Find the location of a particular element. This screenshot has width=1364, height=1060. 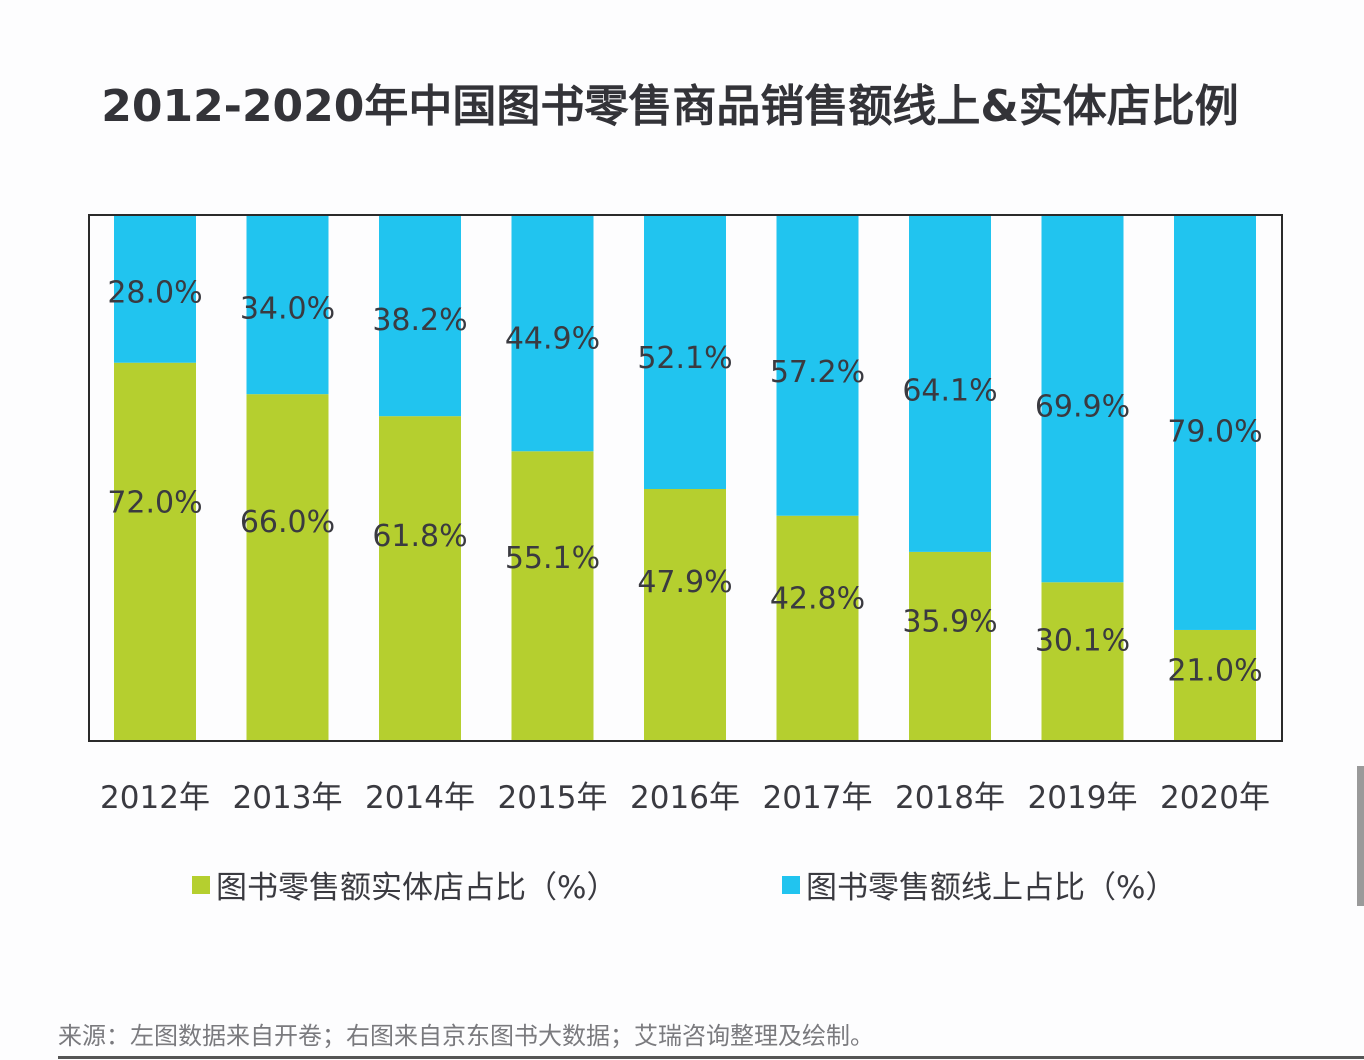

legend-label-store: 图书零售额实体店占比（%） is located at coordinates (416, 888).